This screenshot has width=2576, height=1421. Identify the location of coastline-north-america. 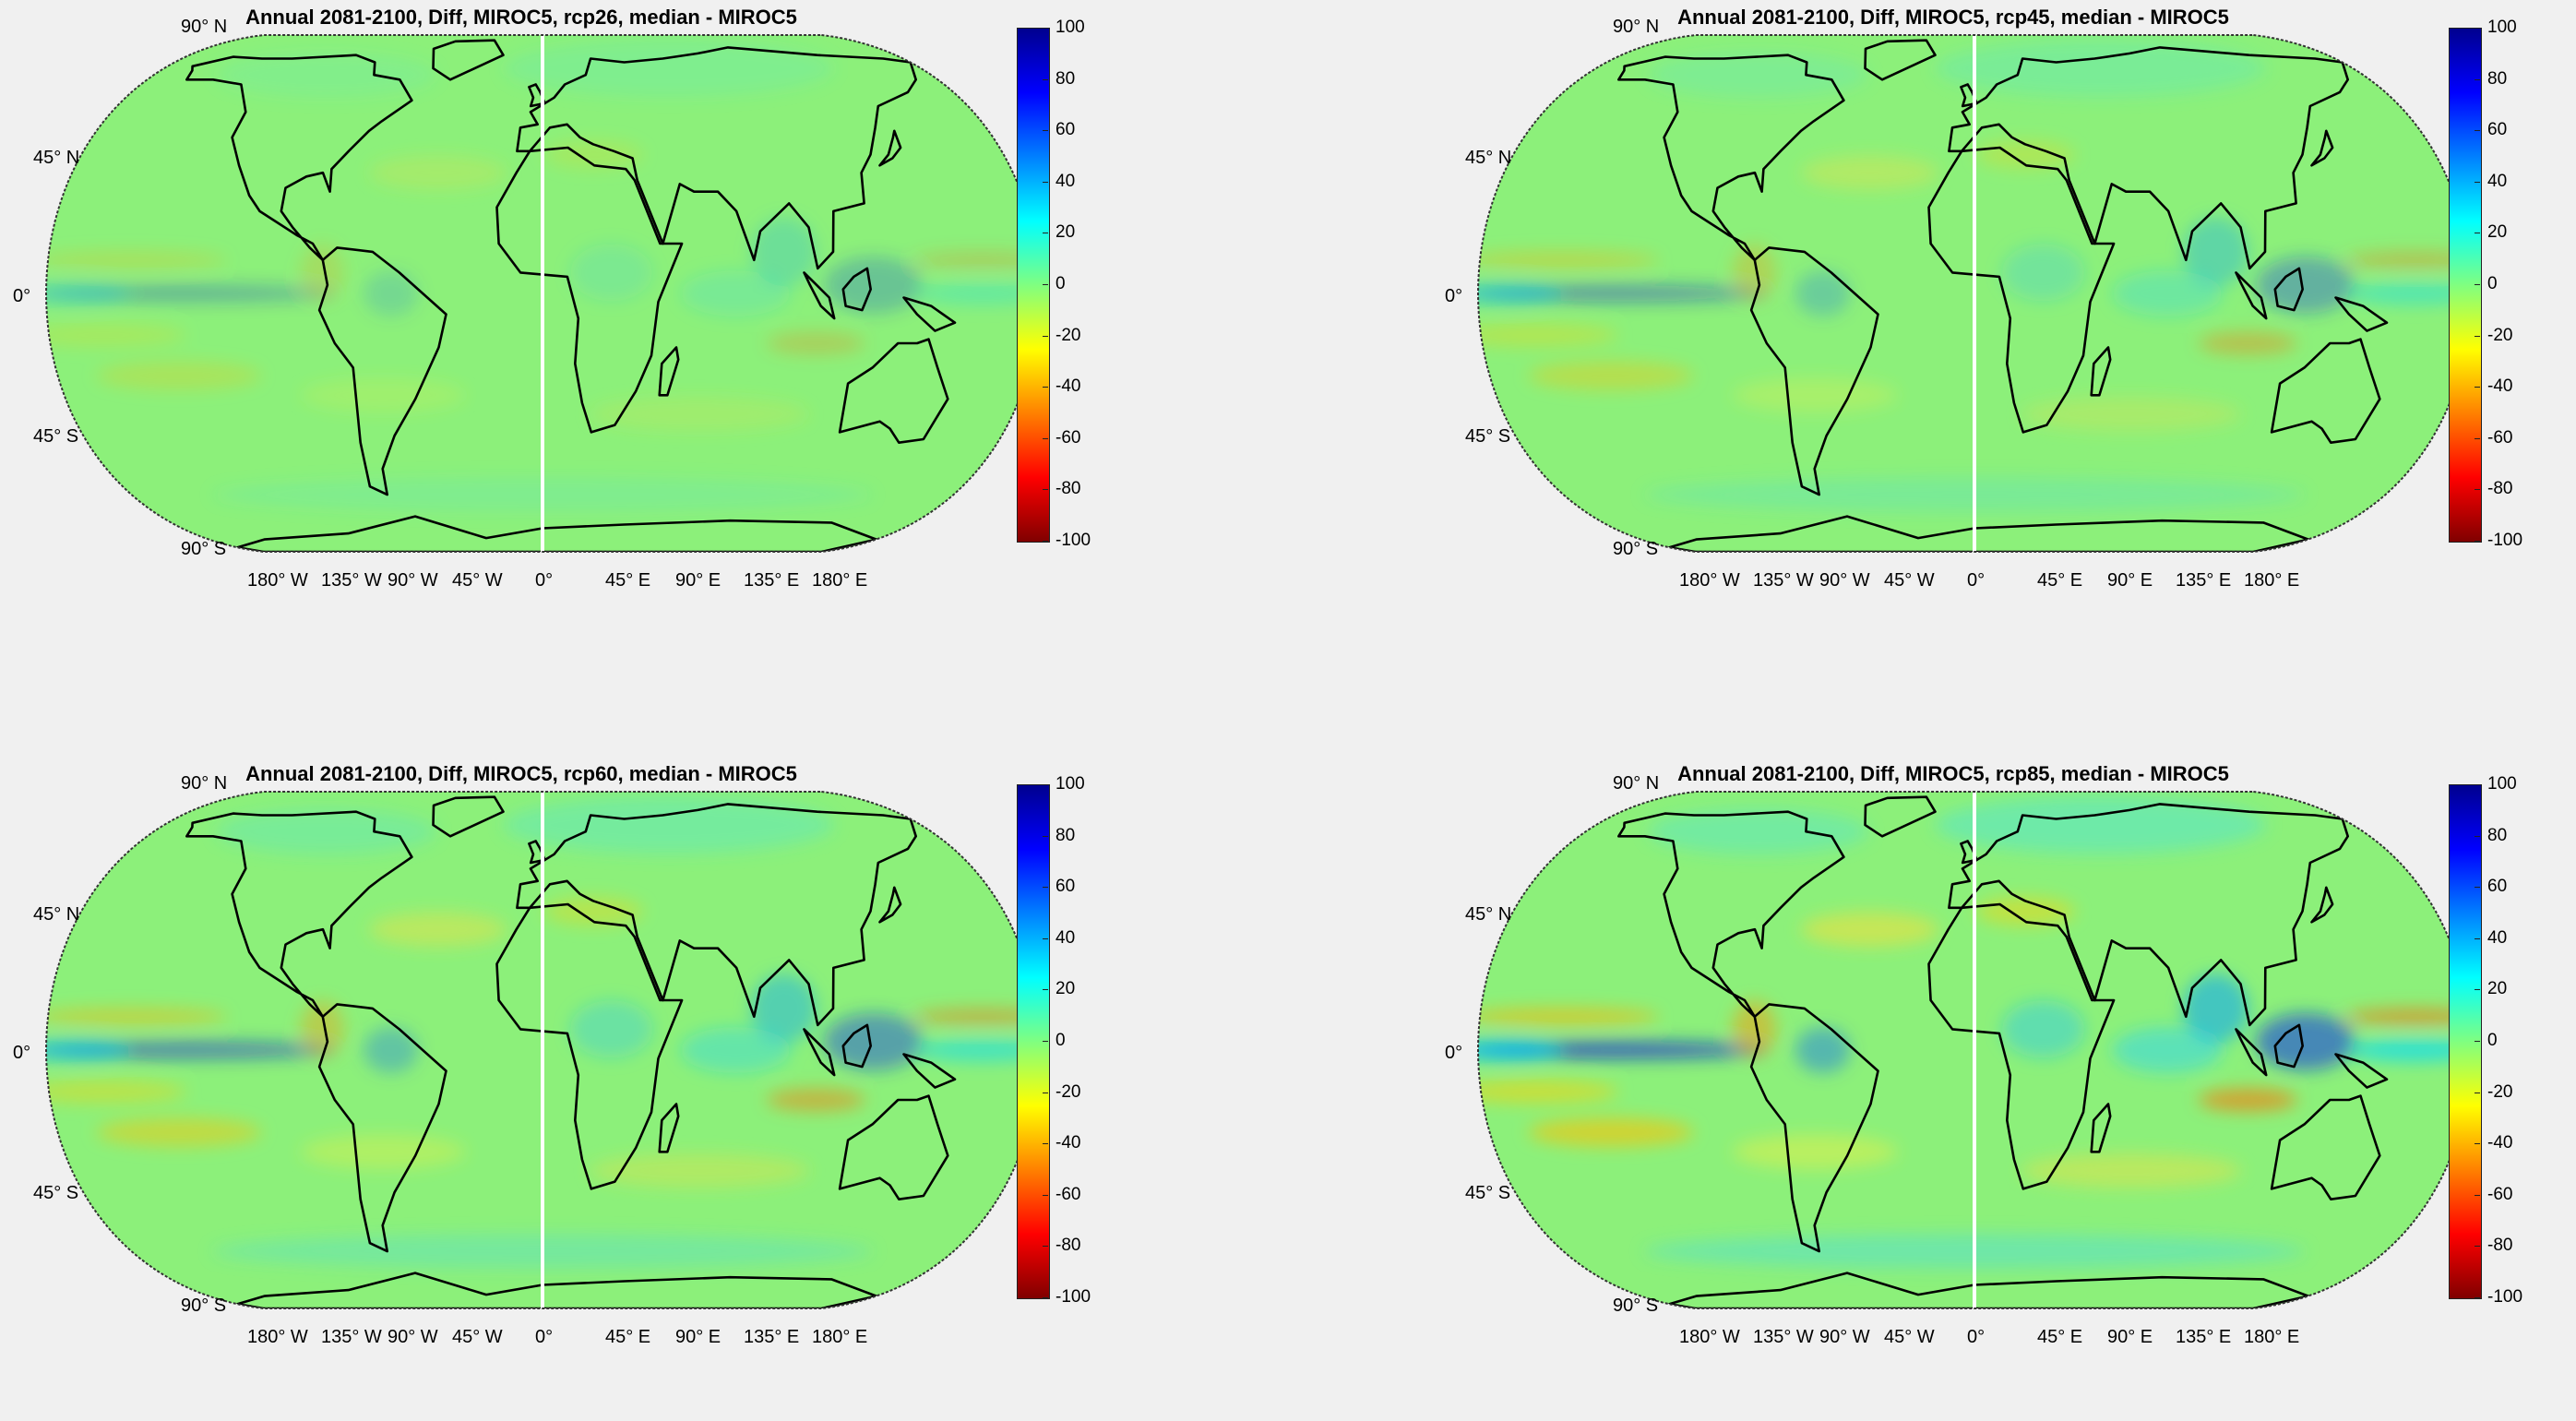
(1731, 914).